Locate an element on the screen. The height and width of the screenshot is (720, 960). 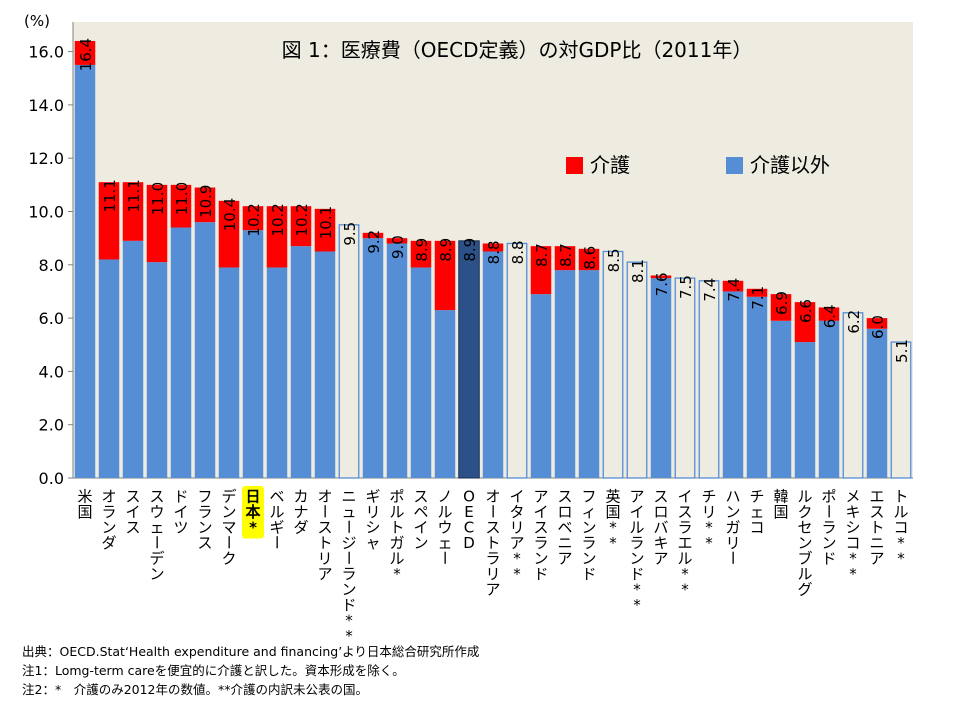
x-label-char: ロ is located at coordinates (564, 512).